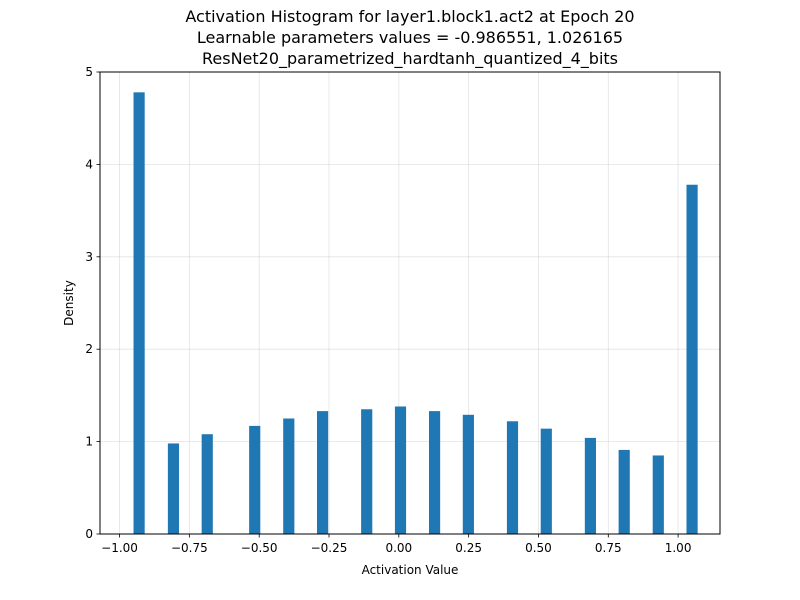 The image size is (800, 600). I want to click on y-tick-label: 3, so click(89, 257).